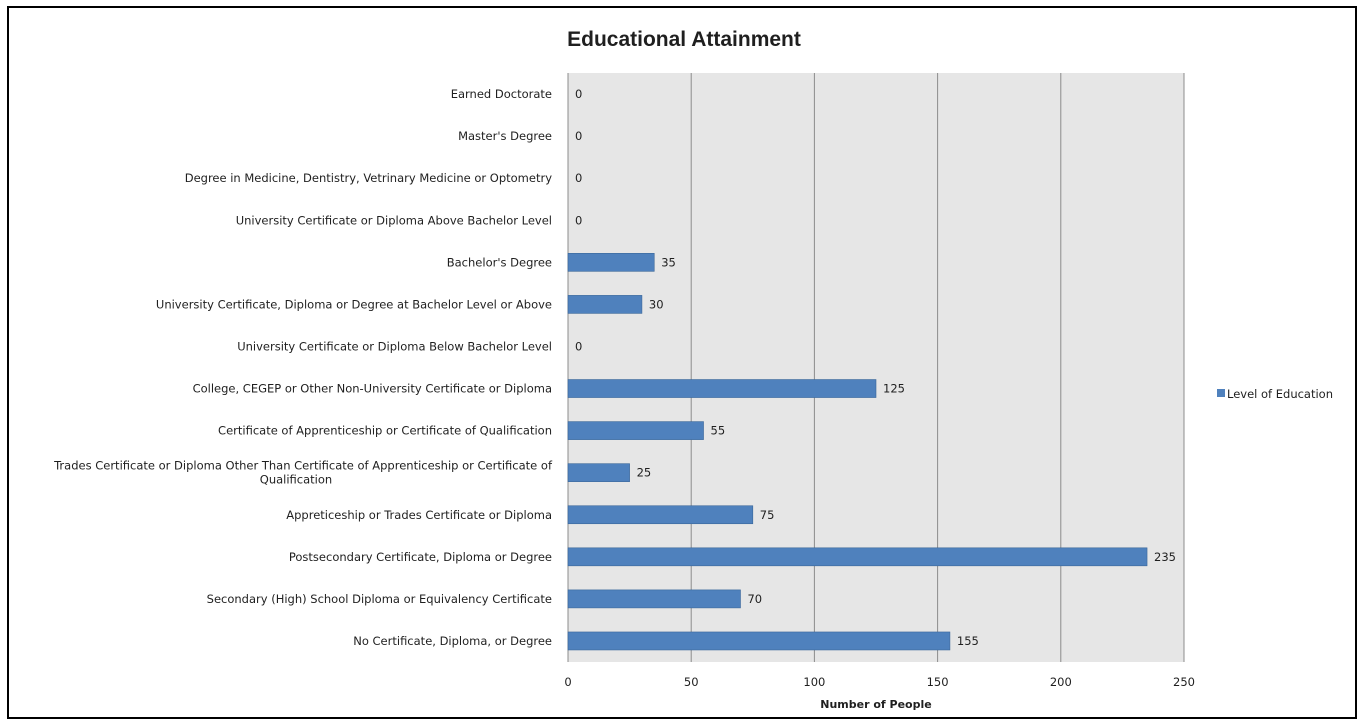  I want to click on value-label: 35, so click(668, 262).